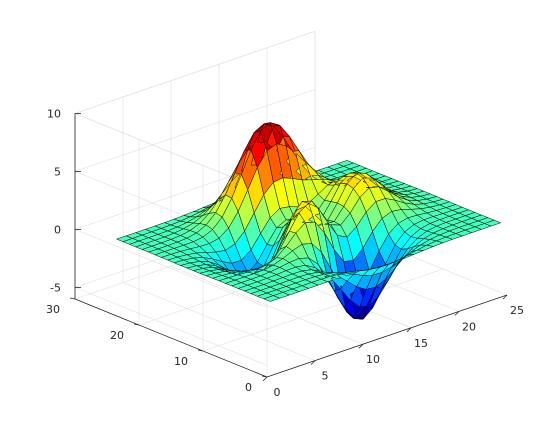  What do you see at coordinates (469, 326) in the screenshot?
I see `x-tick-label: 20` at bounding box center [469, 326].